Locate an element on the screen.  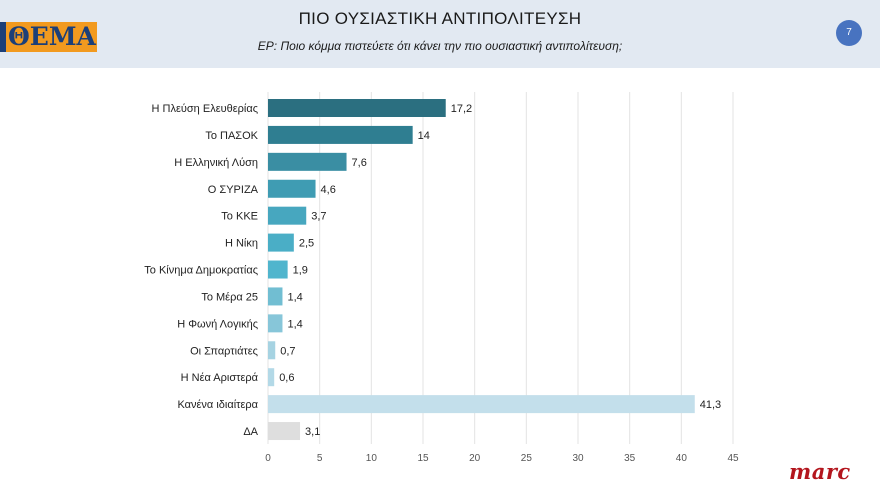
chart-title: ΠΙΟ ΟΥΣΙΑΣΤΙΚΗ ΑΝΤΙΠΟΛΙΤΕΥΣΗ is located at coordinates (440, 18).